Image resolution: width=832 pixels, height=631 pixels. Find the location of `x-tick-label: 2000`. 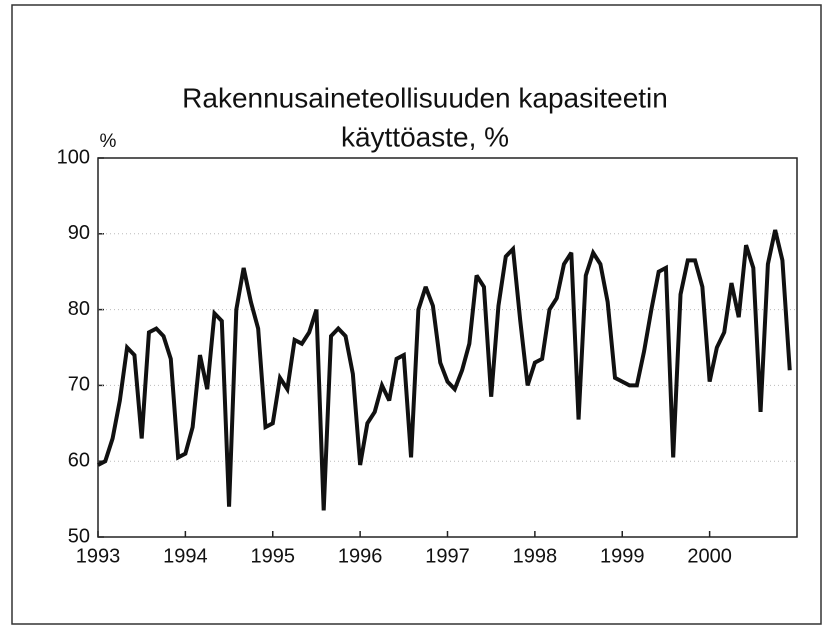

x-tick-label: 2000 is located at coordinates (709, 556).